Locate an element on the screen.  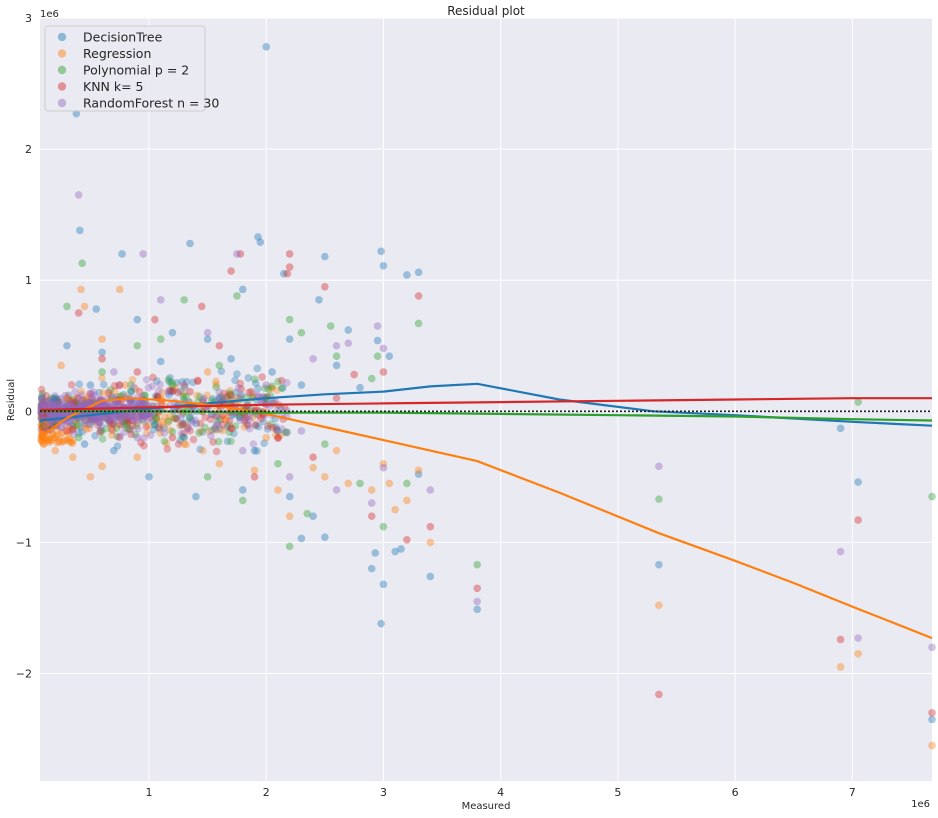
x-tick-label: 4 is located at coordinates (500, 792).